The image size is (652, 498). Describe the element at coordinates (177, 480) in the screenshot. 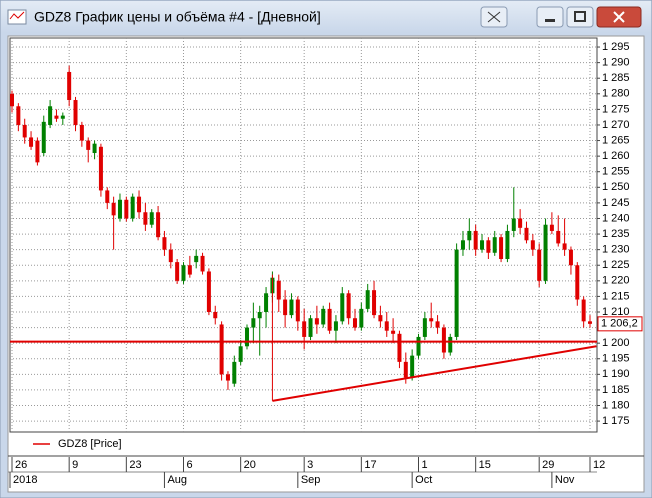

I see `month-label: Aug` at that location.